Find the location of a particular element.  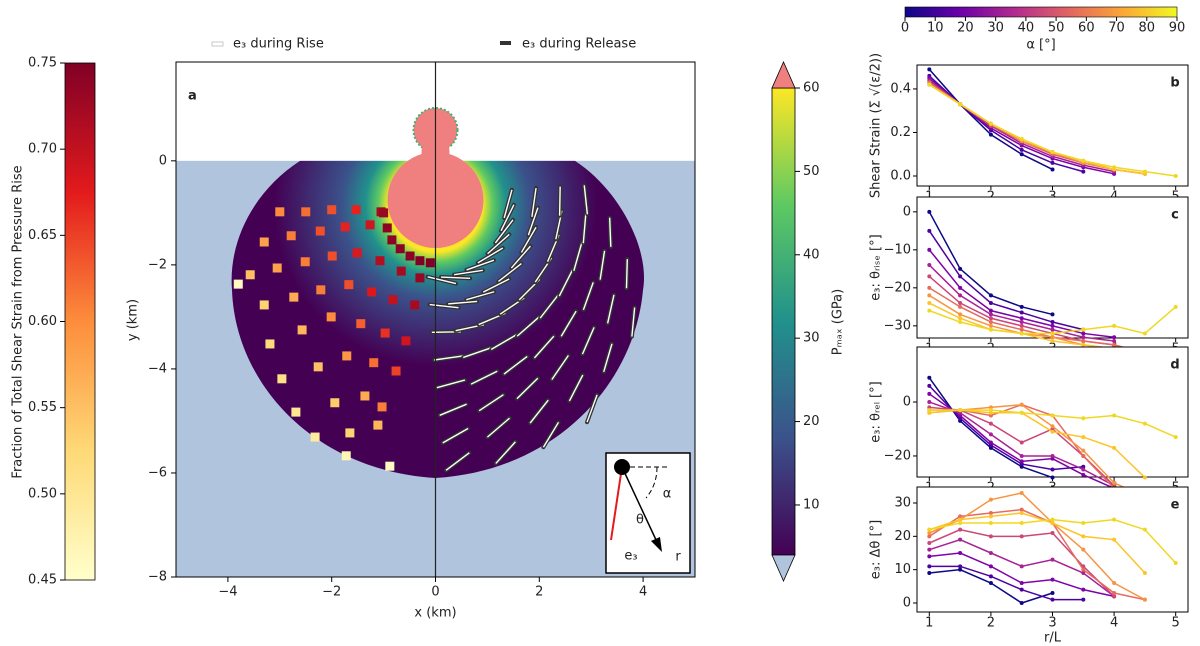

y-tick-label: −6 is located at coordinates (157, 472).